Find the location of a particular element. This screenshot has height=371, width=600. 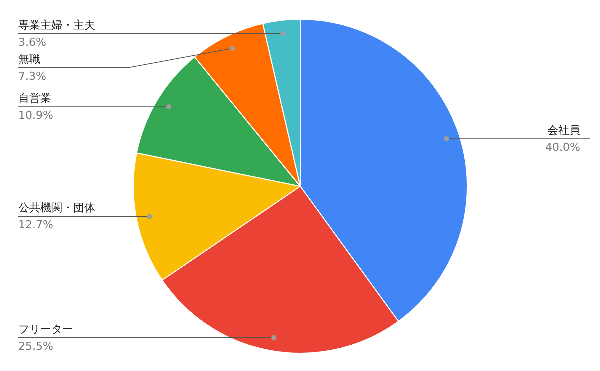

slice-label: 公共機関・団体 is located at coordinates (57, 208).